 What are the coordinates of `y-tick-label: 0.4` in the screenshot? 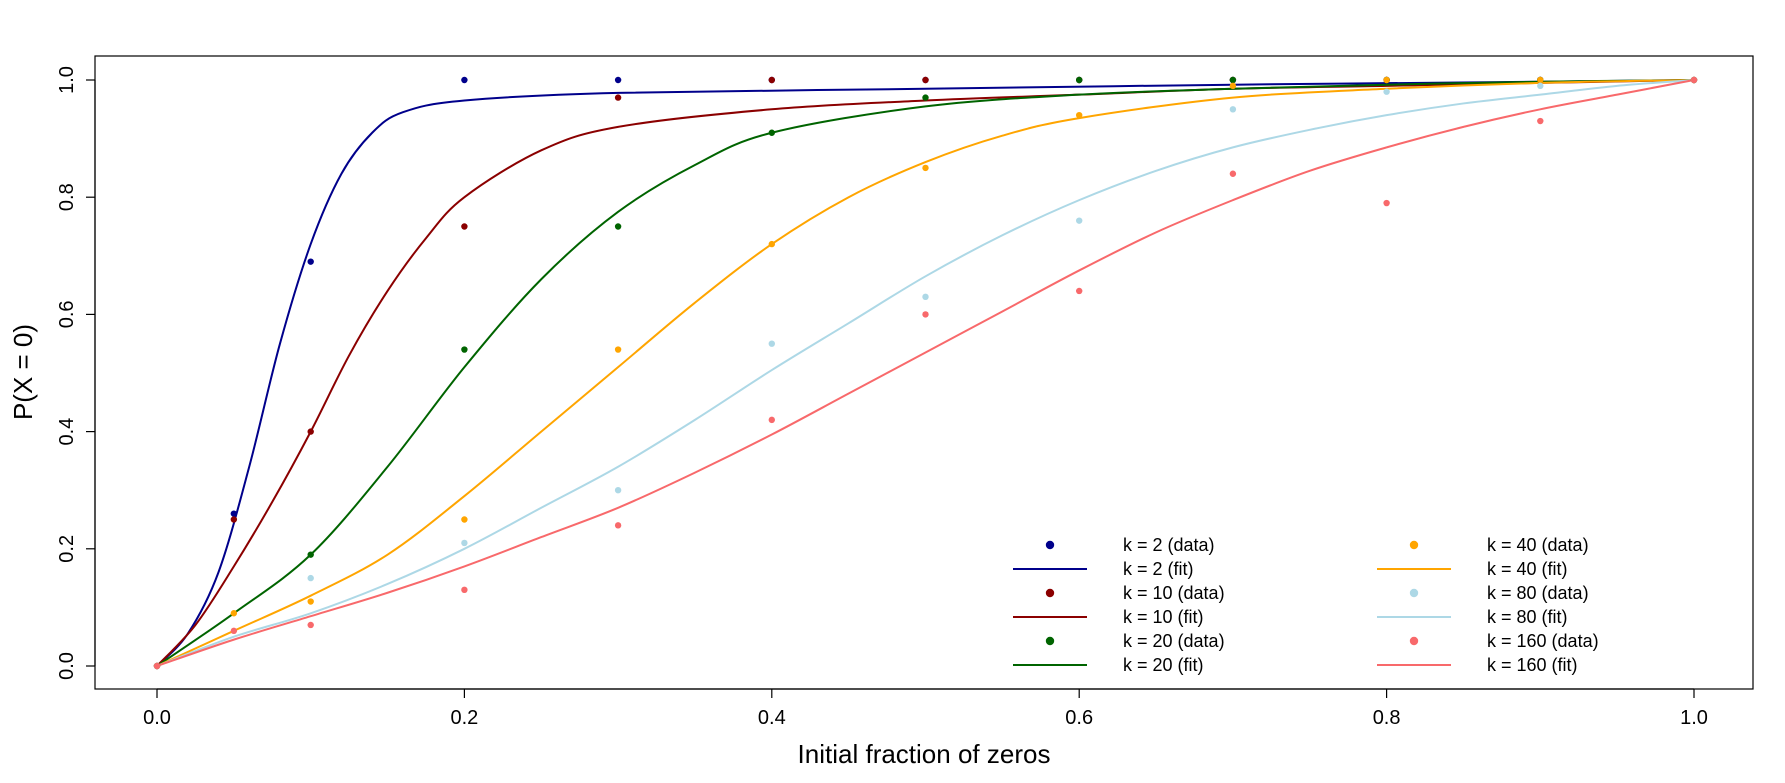 It's located at (67, 432).